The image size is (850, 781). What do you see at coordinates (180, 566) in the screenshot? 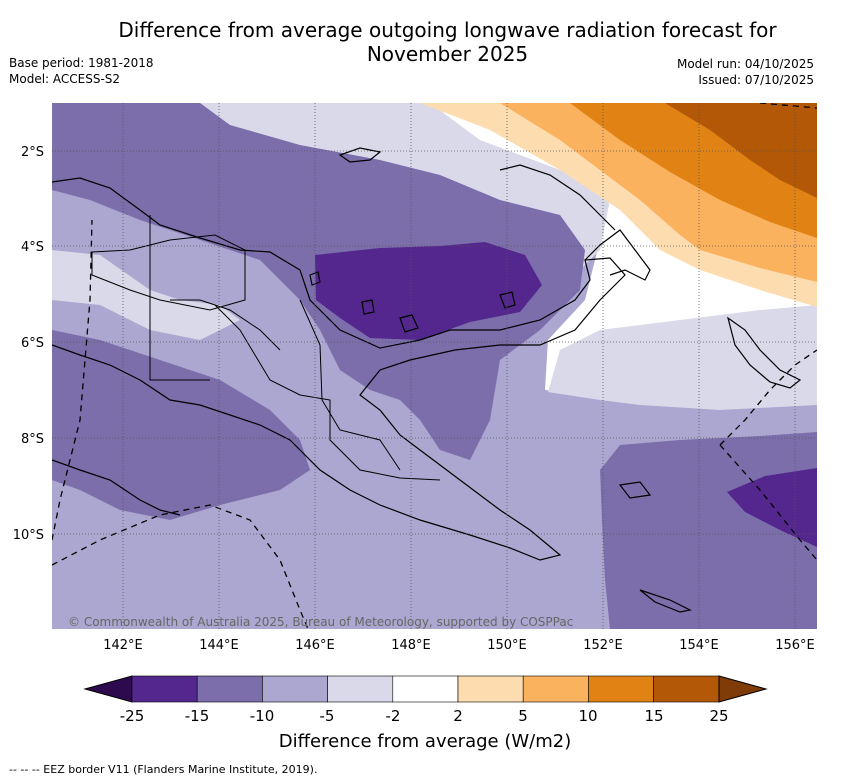
I see `eez-southwest` at bounding box center [180, 566].